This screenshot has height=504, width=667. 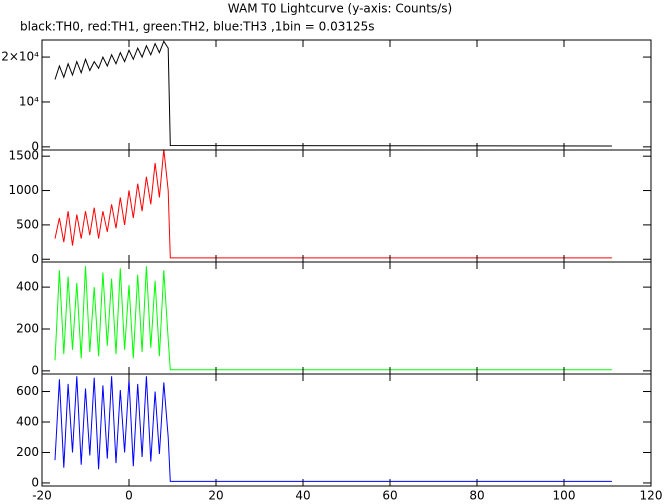 What do you see at coordinates (476, 496) in the screenshot?
I see `x-tick-label: 80` at bounding box center [476, 496].